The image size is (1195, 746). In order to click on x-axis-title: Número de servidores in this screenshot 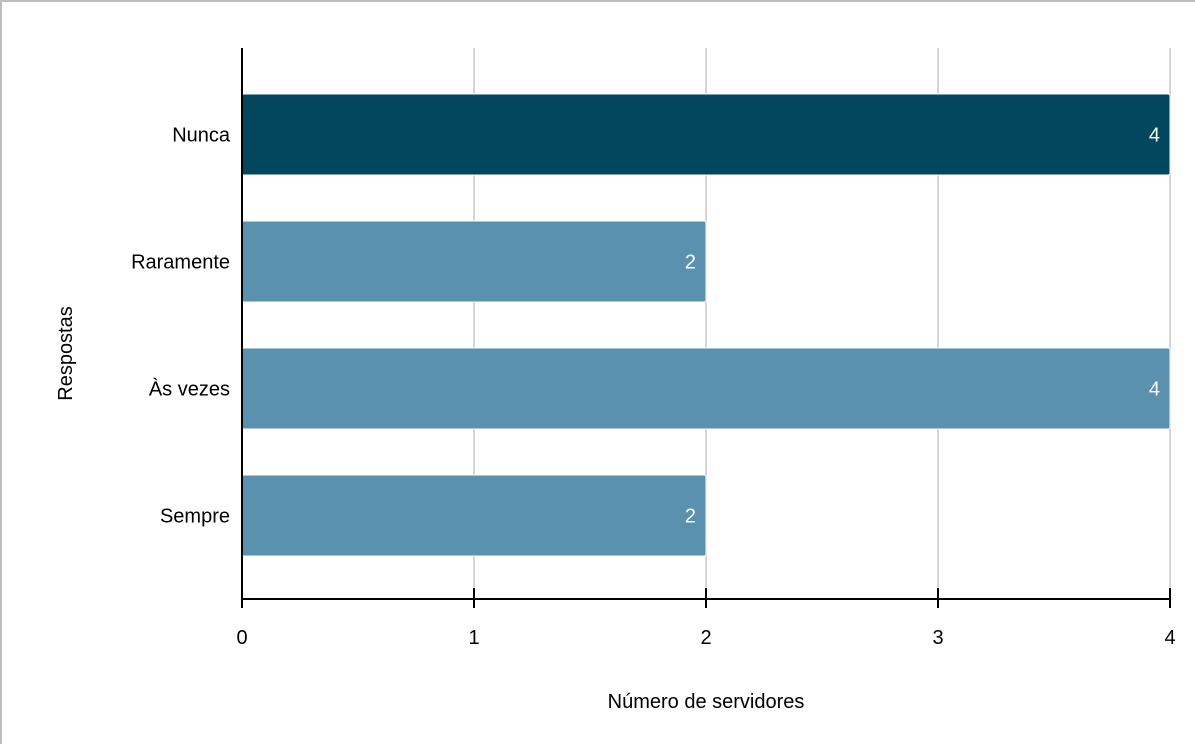, I will do `click(706, 702)`.